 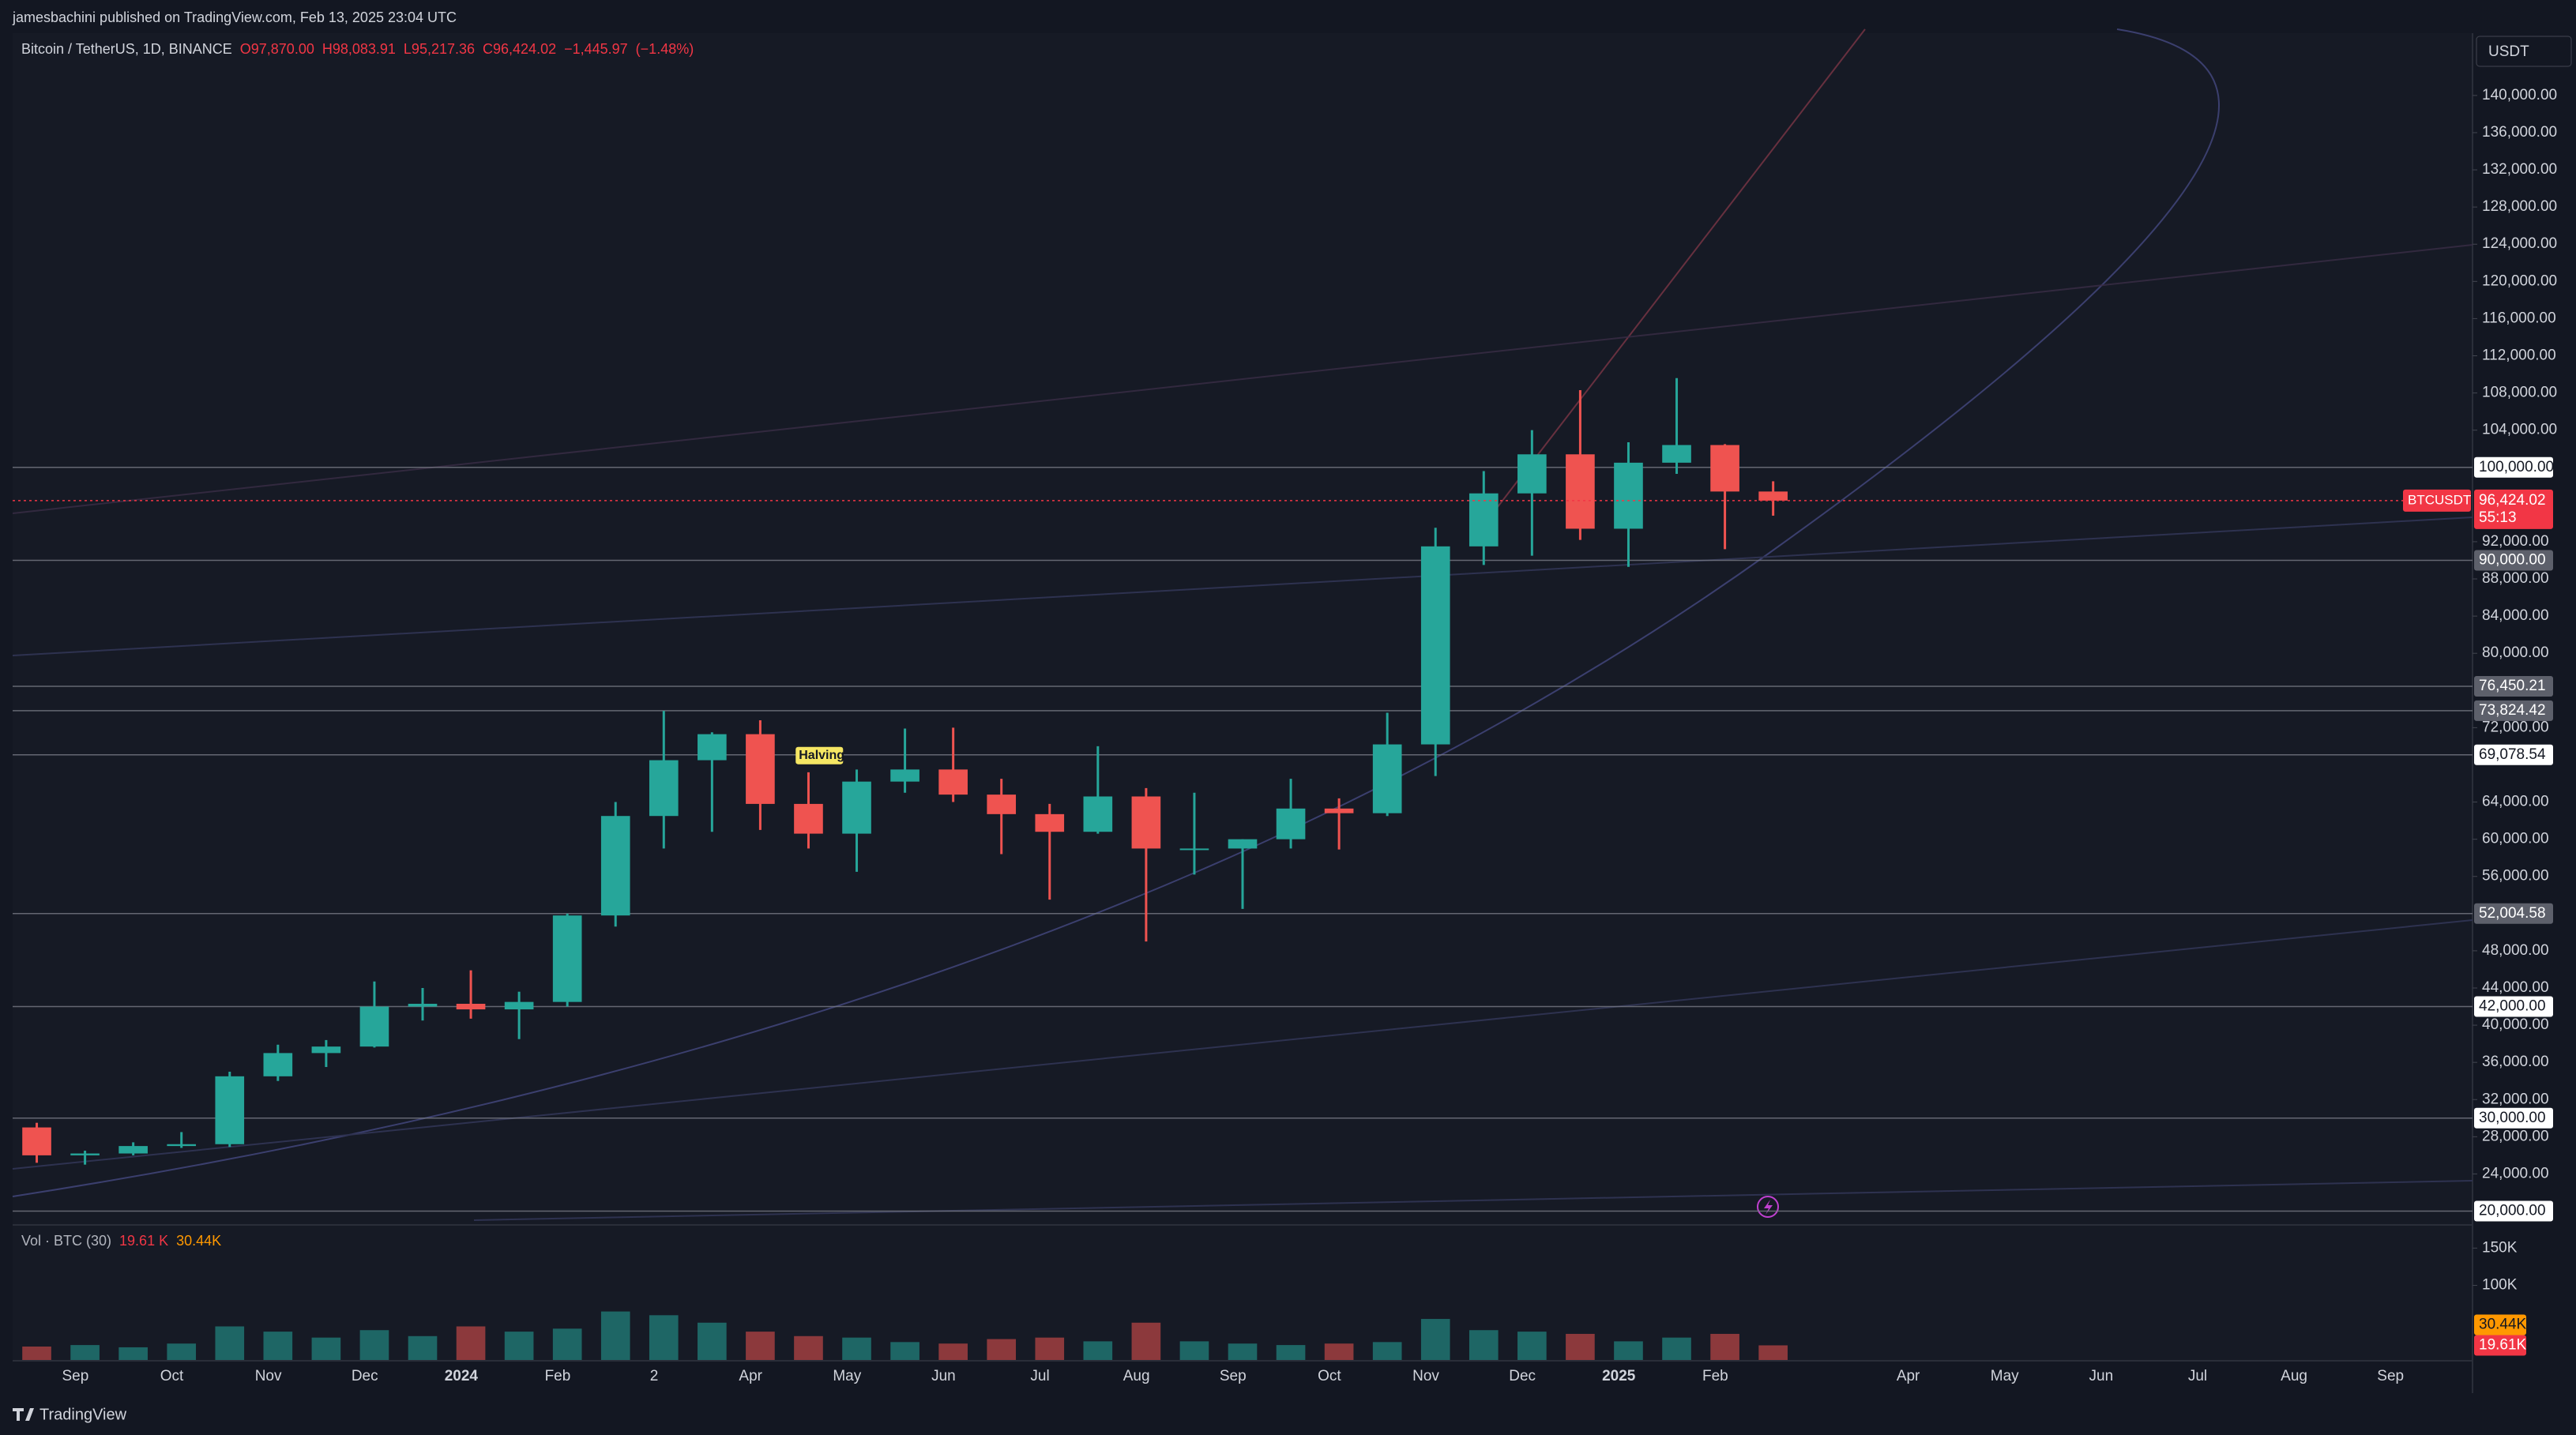 I want to click on level-label: 30,000.00, so click(x=2513, y=1118).